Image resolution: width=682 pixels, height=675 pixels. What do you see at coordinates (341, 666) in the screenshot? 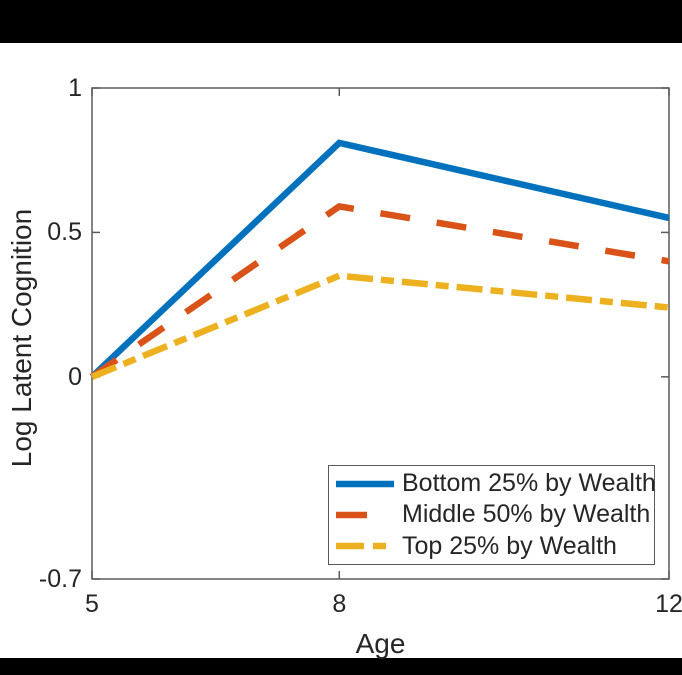
I see `bottom-black-bar` at bounding box center [341, 666].